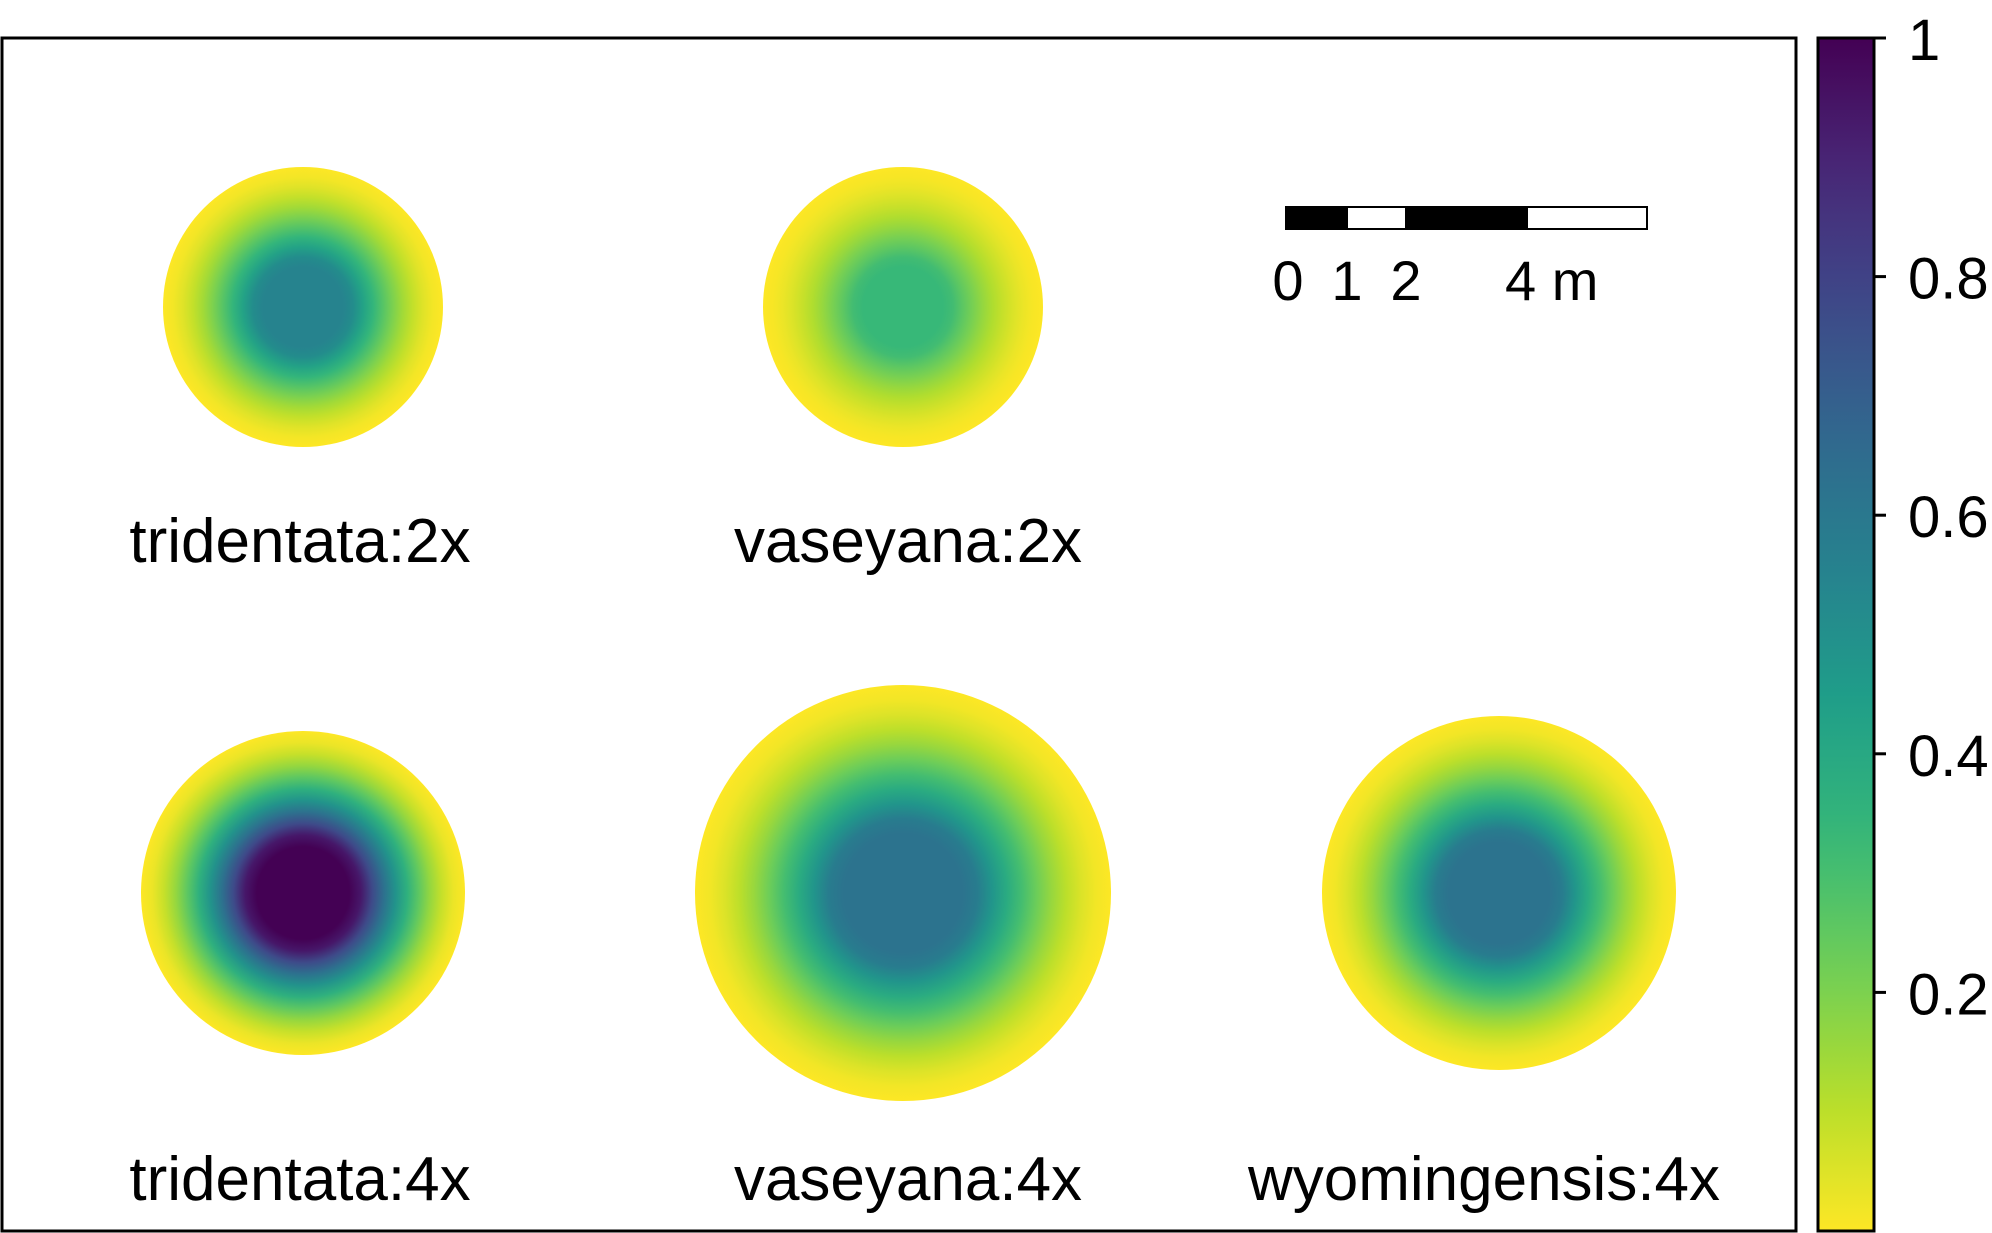 The width and height of the screenshot is (1992, 1233). I want to click on panel-label-vaseyana-4x: vaseyana:4x, so click(908, 1179).